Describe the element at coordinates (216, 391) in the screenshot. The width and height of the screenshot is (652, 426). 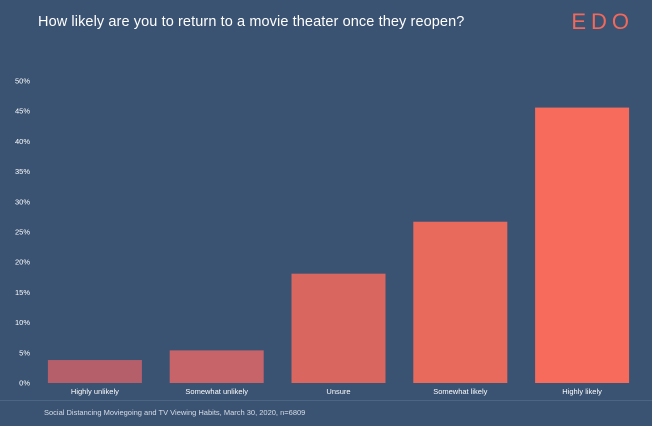
I see `x-tick-label: Somewhat unlikely` at that location.